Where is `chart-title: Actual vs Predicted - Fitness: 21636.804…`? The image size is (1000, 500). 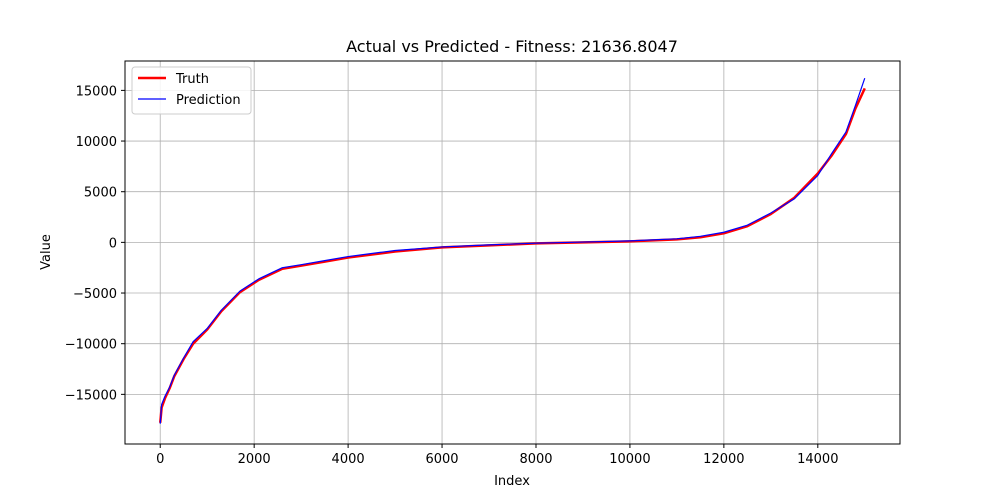
chart-title: Actual vs Predicted - Fitness: 21636.804… is located at coordinates (512, 46).